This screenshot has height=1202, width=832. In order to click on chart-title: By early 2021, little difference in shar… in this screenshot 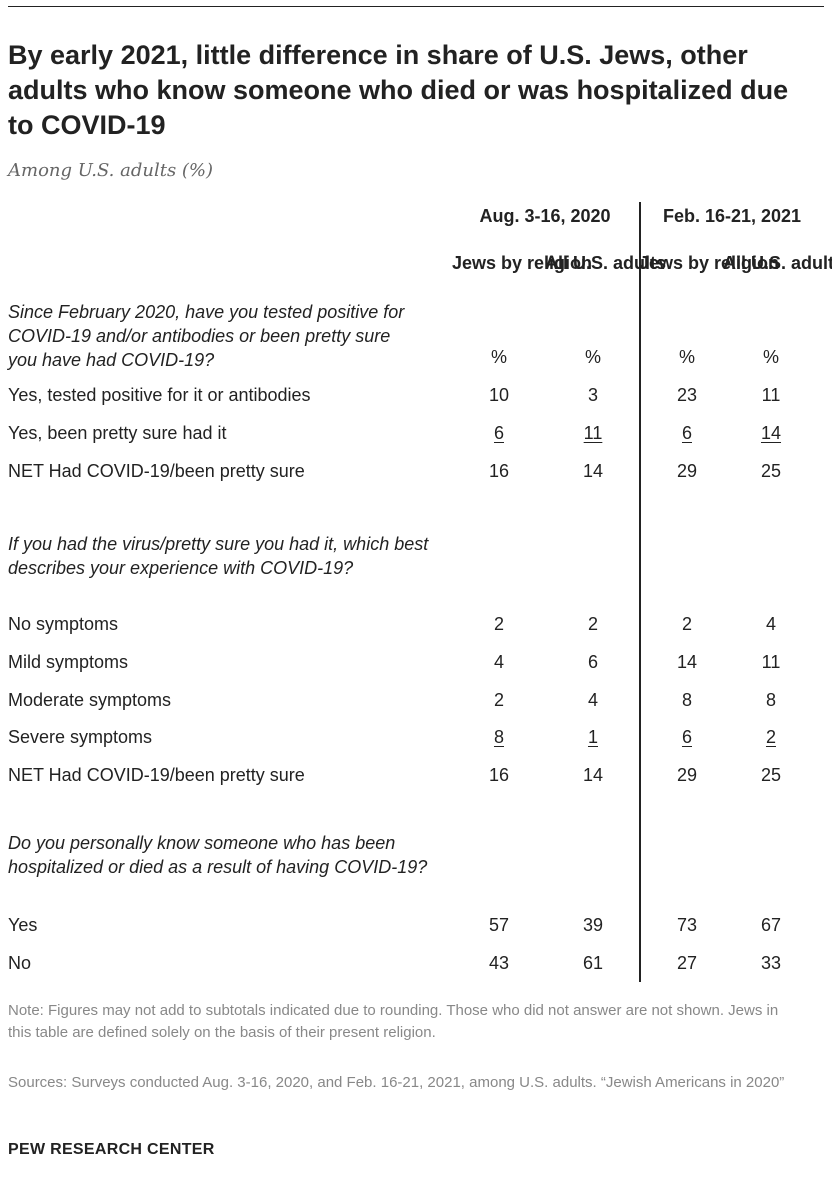, I will do `click(398, 90)`.